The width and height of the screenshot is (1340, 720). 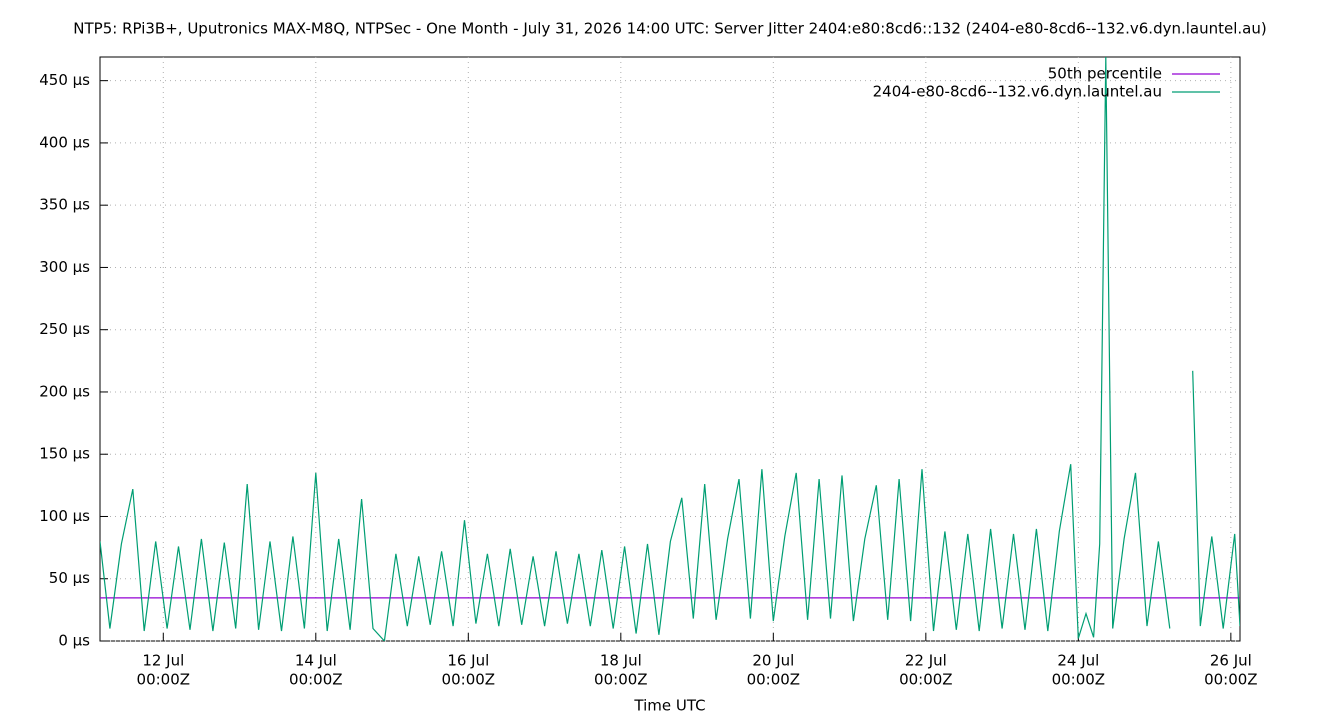 What do you see at coordinates (64, 391) in the screenshot?
I see `y-tick-label: 200 µs` at bounding box center [64, 391].